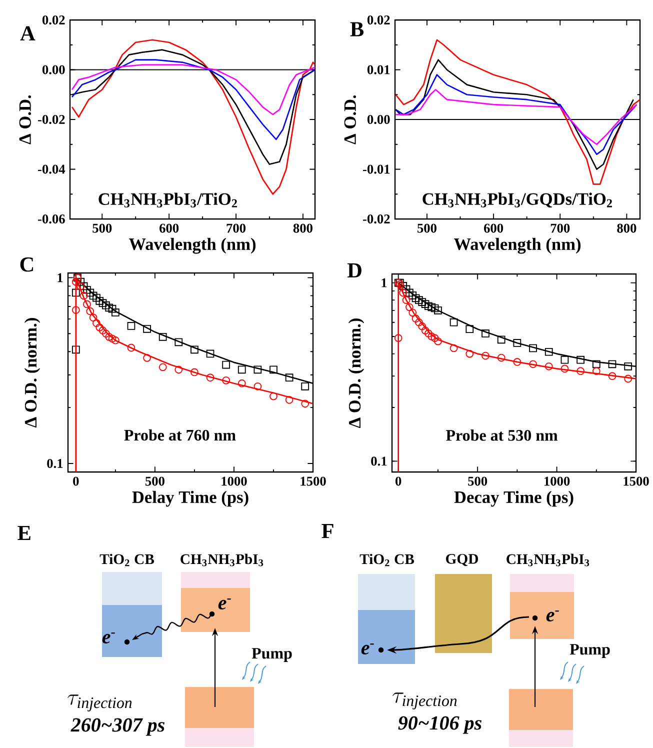 The image size is (653, 748). What do you see at coordinates (354, 270) in the screenshot?
I see `chart-title: D` at bounding box center [354, 270].